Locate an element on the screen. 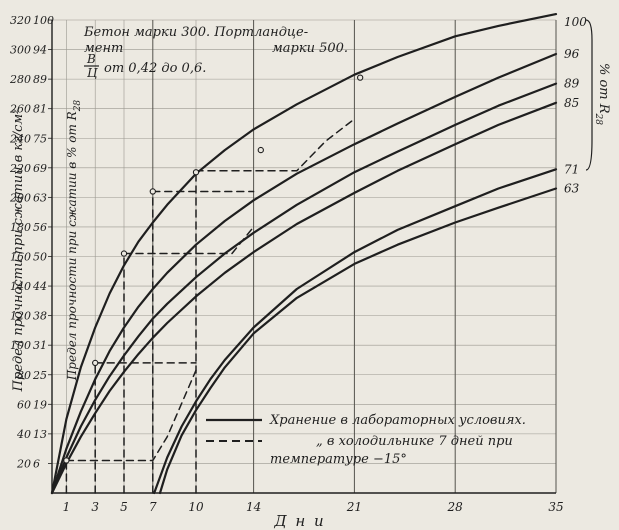  x-tick-label: 10 is located at coordinates (196, 507).